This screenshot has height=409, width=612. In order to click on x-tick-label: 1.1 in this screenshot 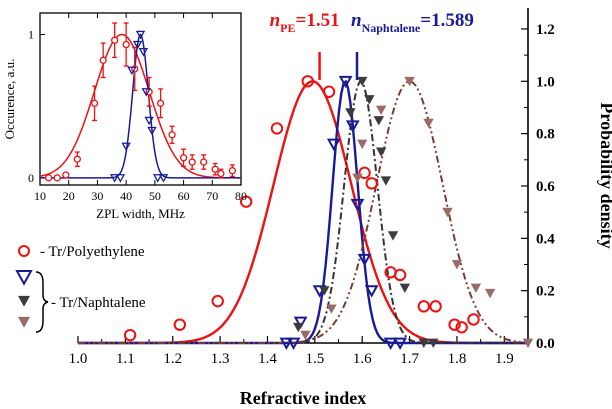, I will do `click(125, 359)`.